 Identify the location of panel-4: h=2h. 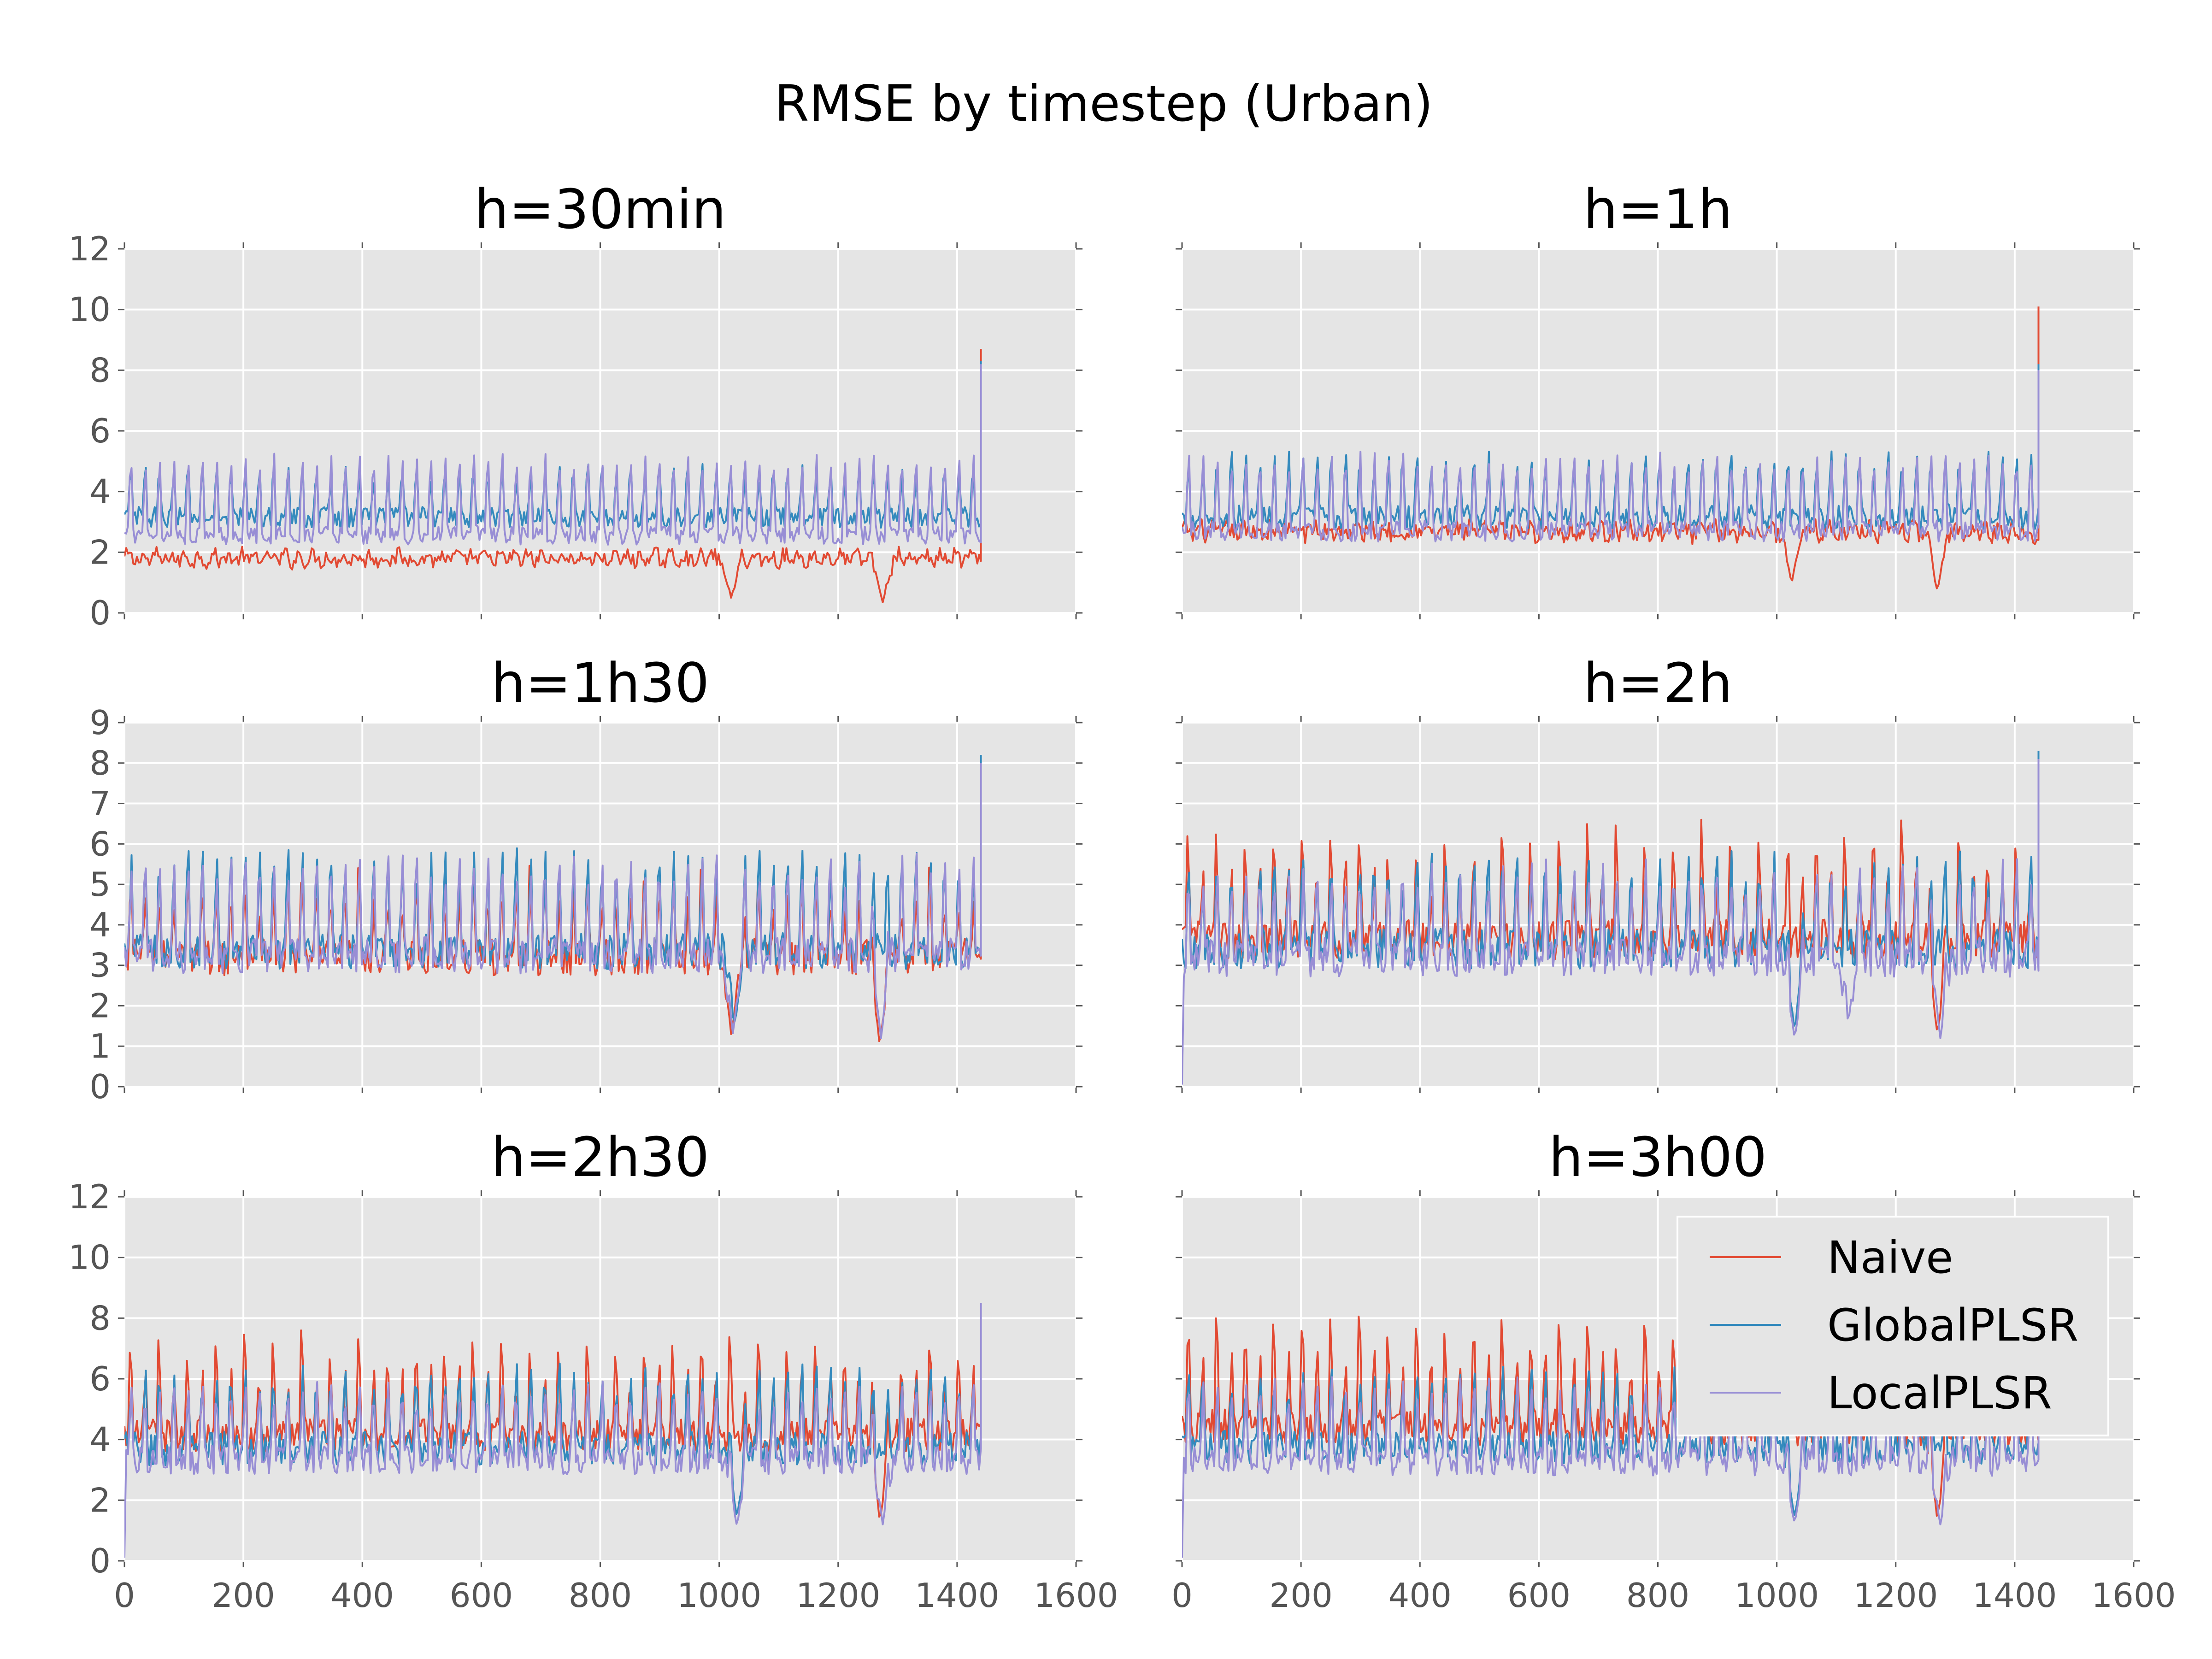
(1658, 872).